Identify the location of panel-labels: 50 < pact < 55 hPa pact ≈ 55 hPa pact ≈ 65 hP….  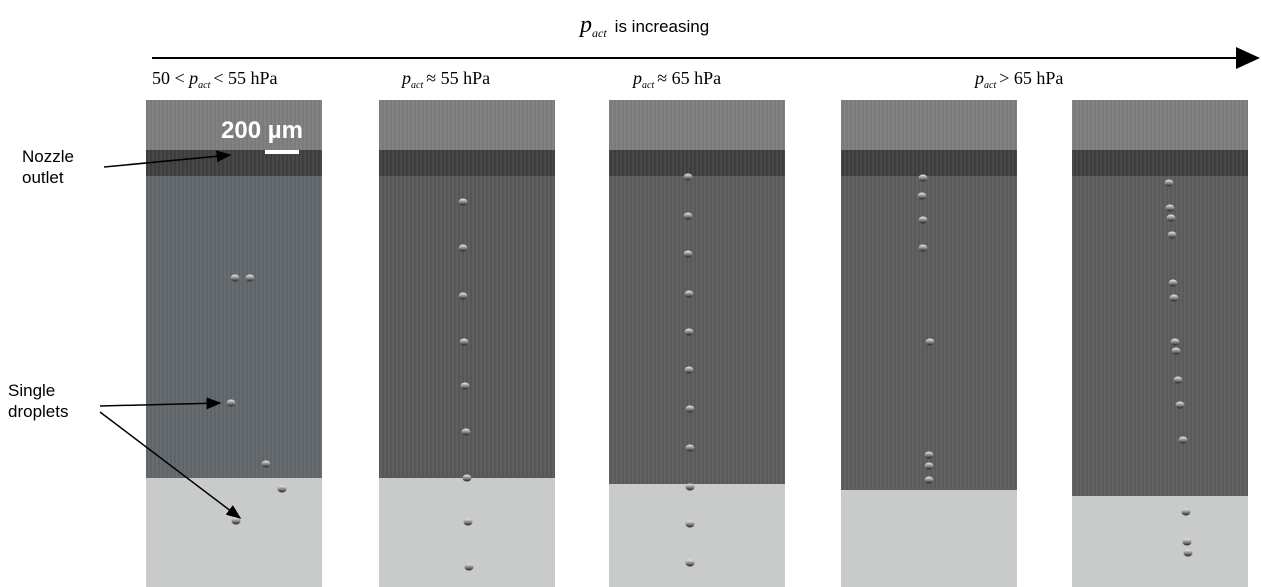
(607, 79).